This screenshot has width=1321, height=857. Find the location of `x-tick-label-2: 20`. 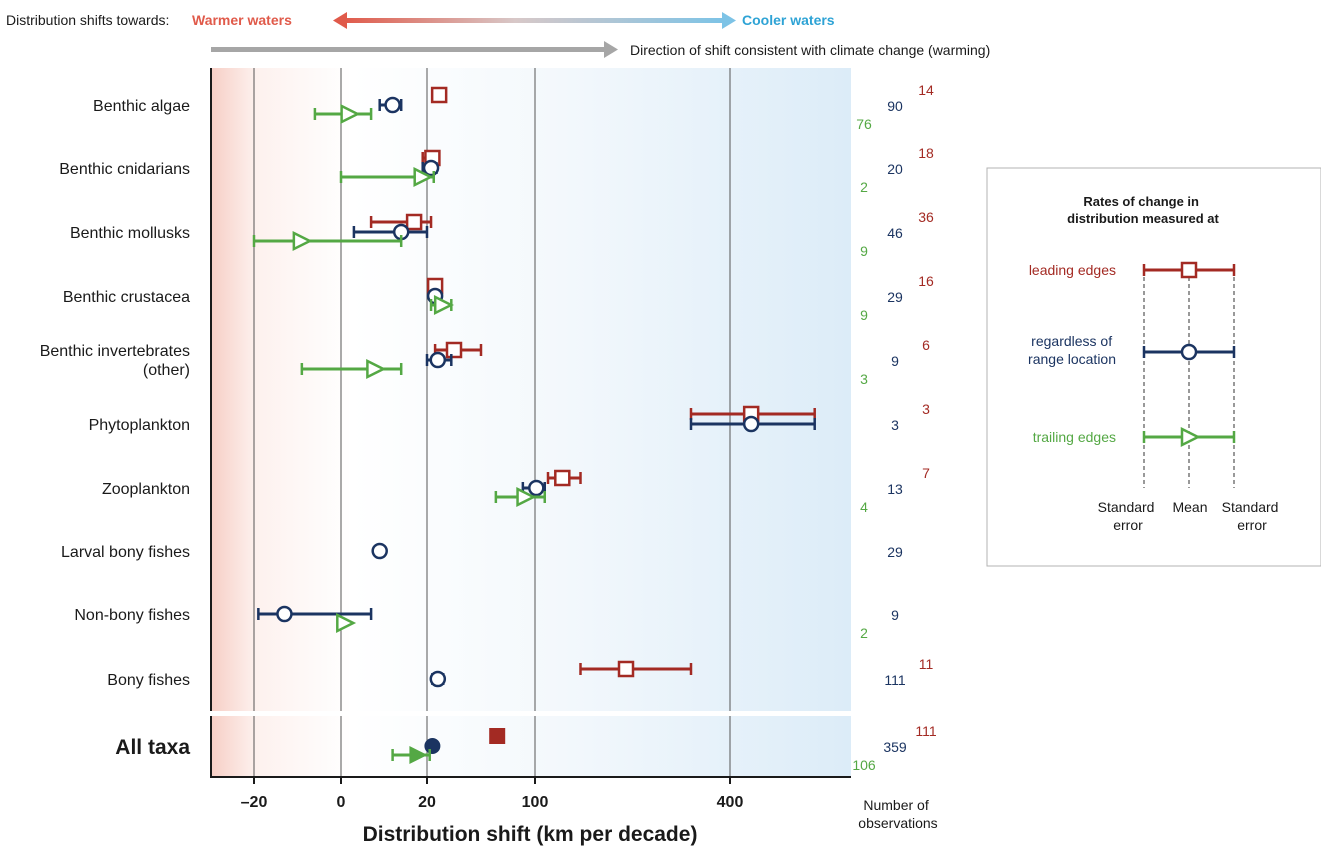

x-tick-label-2: 20 is located at coordinates (427, 802).